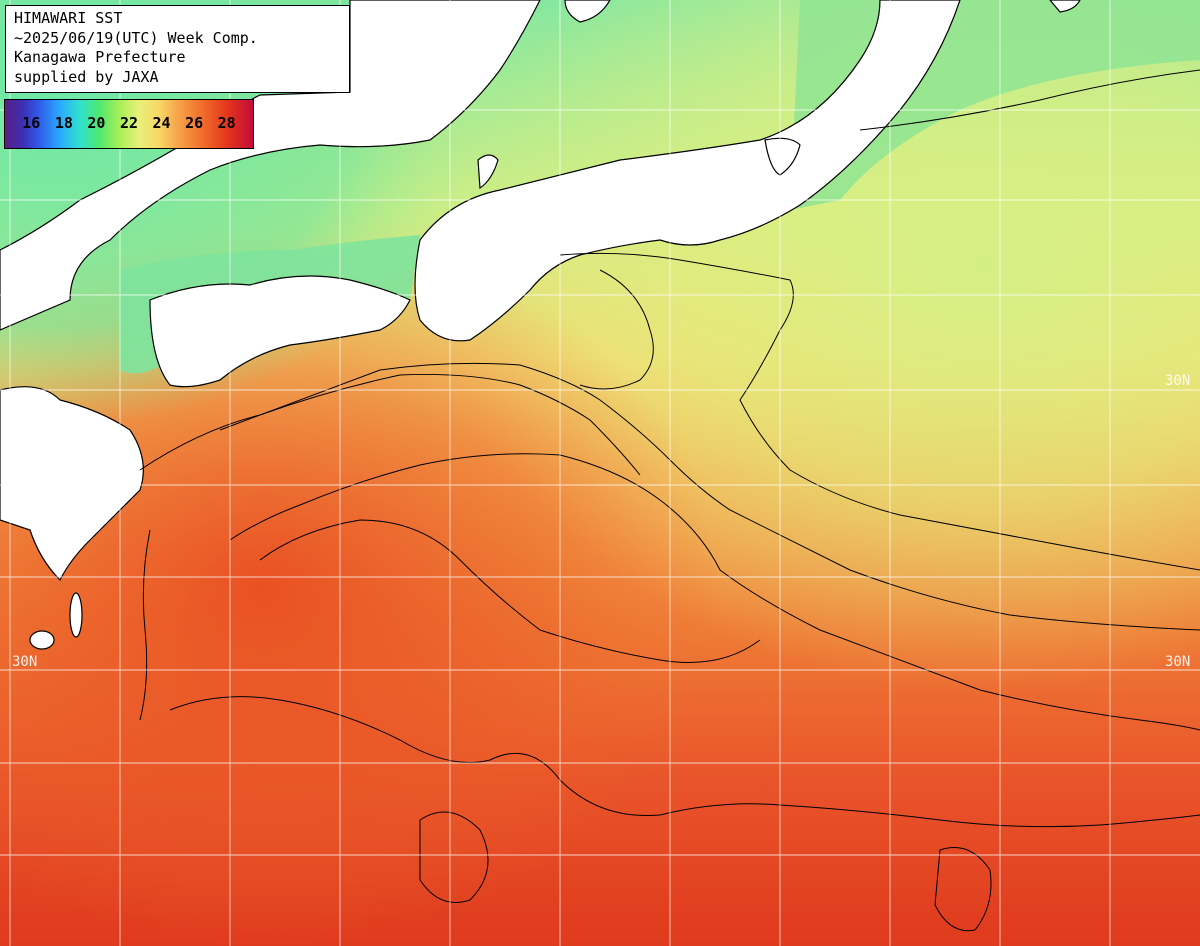 The image size is (1200, 946). I want to click on color-legend: 16 18 20 22 24 26 28, so click(129, 124).